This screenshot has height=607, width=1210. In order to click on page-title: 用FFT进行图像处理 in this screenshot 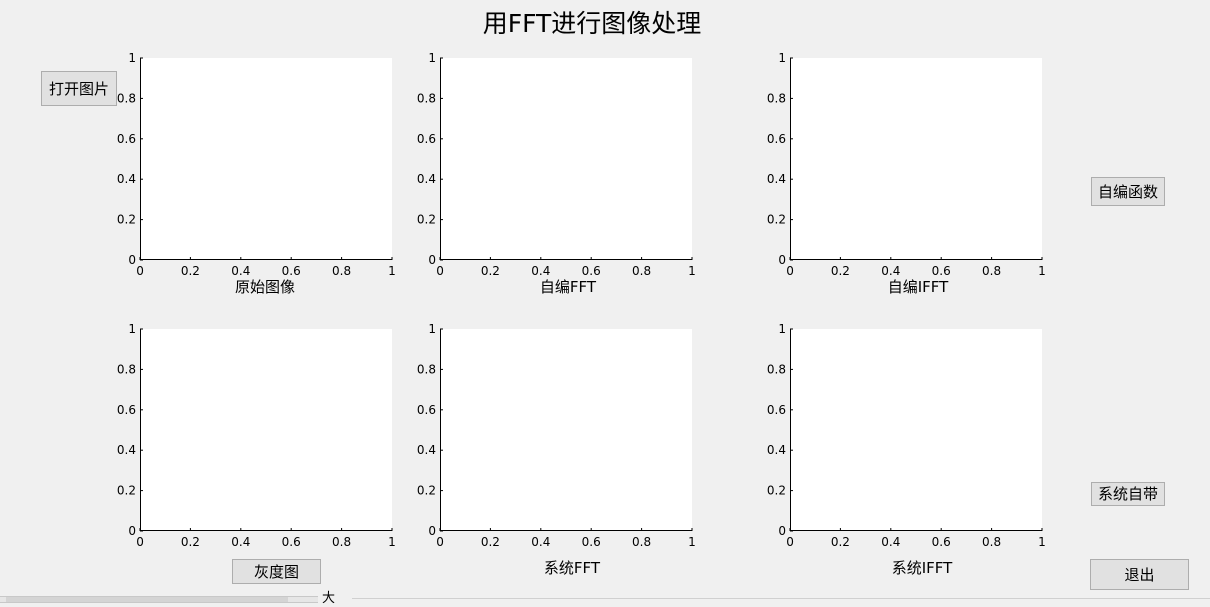, I will do `click(592, 23)`.